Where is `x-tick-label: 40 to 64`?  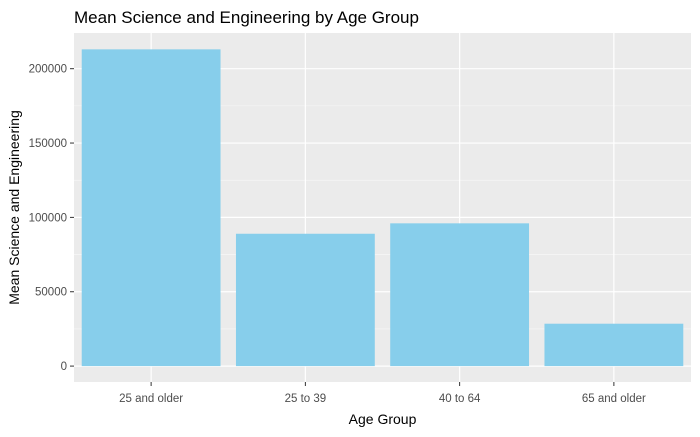 x-tick-label: 40 to 64 is located at coordinates (460, 399).